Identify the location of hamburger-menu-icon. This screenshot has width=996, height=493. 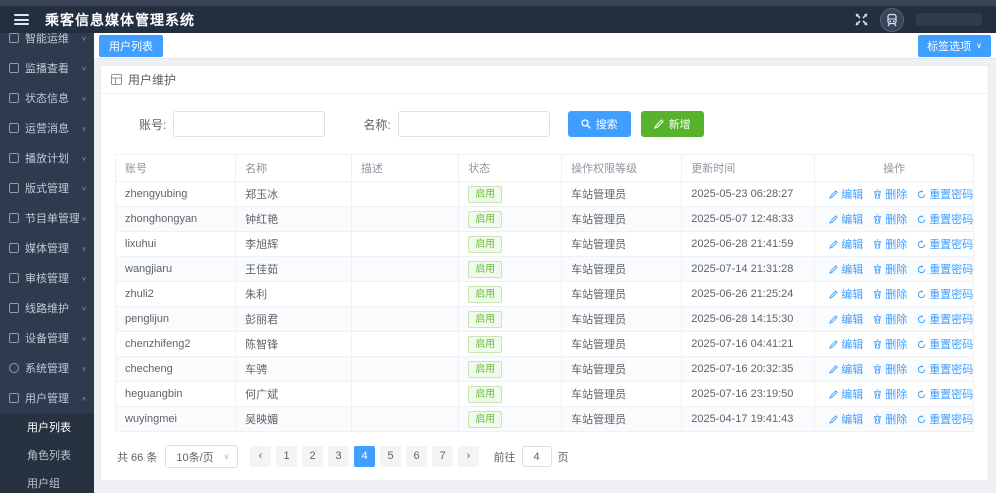
(21, 19).